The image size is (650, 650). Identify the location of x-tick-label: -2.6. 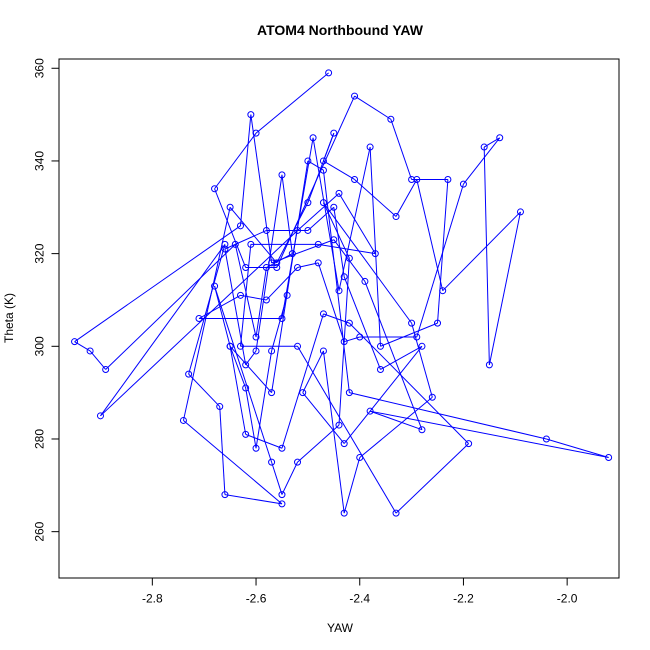
(256, 599).